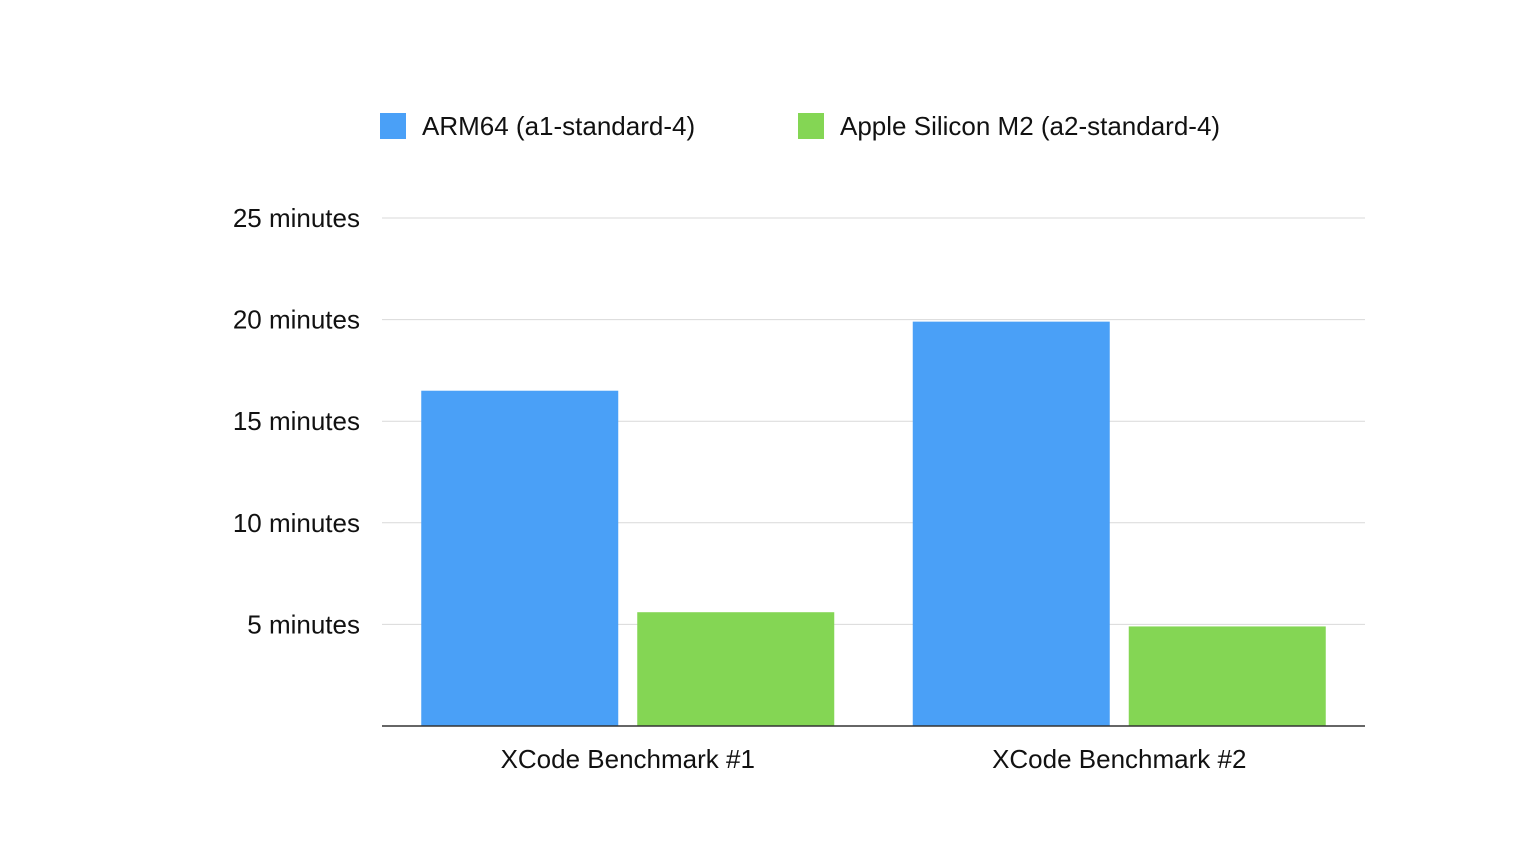  I want to click on legend-label: Apple Silicon M2 (a2-standard-4), so click(1030, 126).